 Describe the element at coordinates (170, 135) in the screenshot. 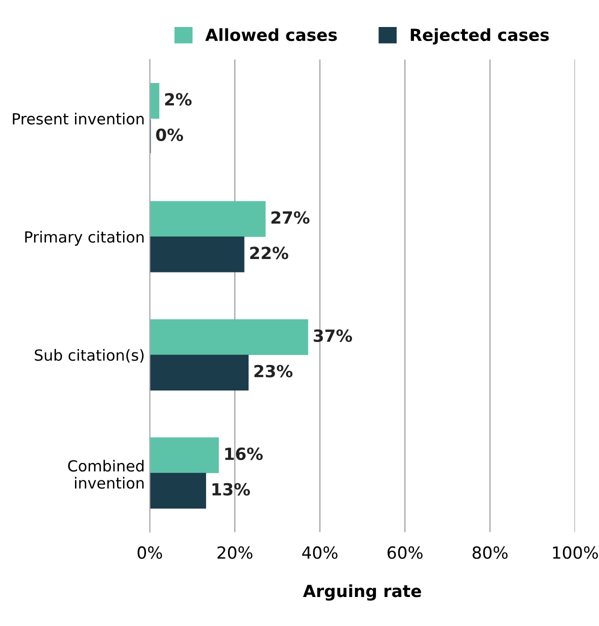

I see `data-label: 0%` at that location.